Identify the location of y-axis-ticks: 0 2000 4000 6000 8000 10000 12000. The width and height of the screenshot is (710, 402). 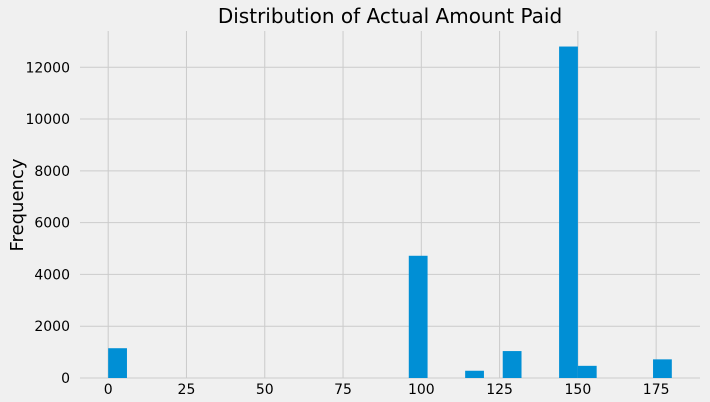
(47, 223).